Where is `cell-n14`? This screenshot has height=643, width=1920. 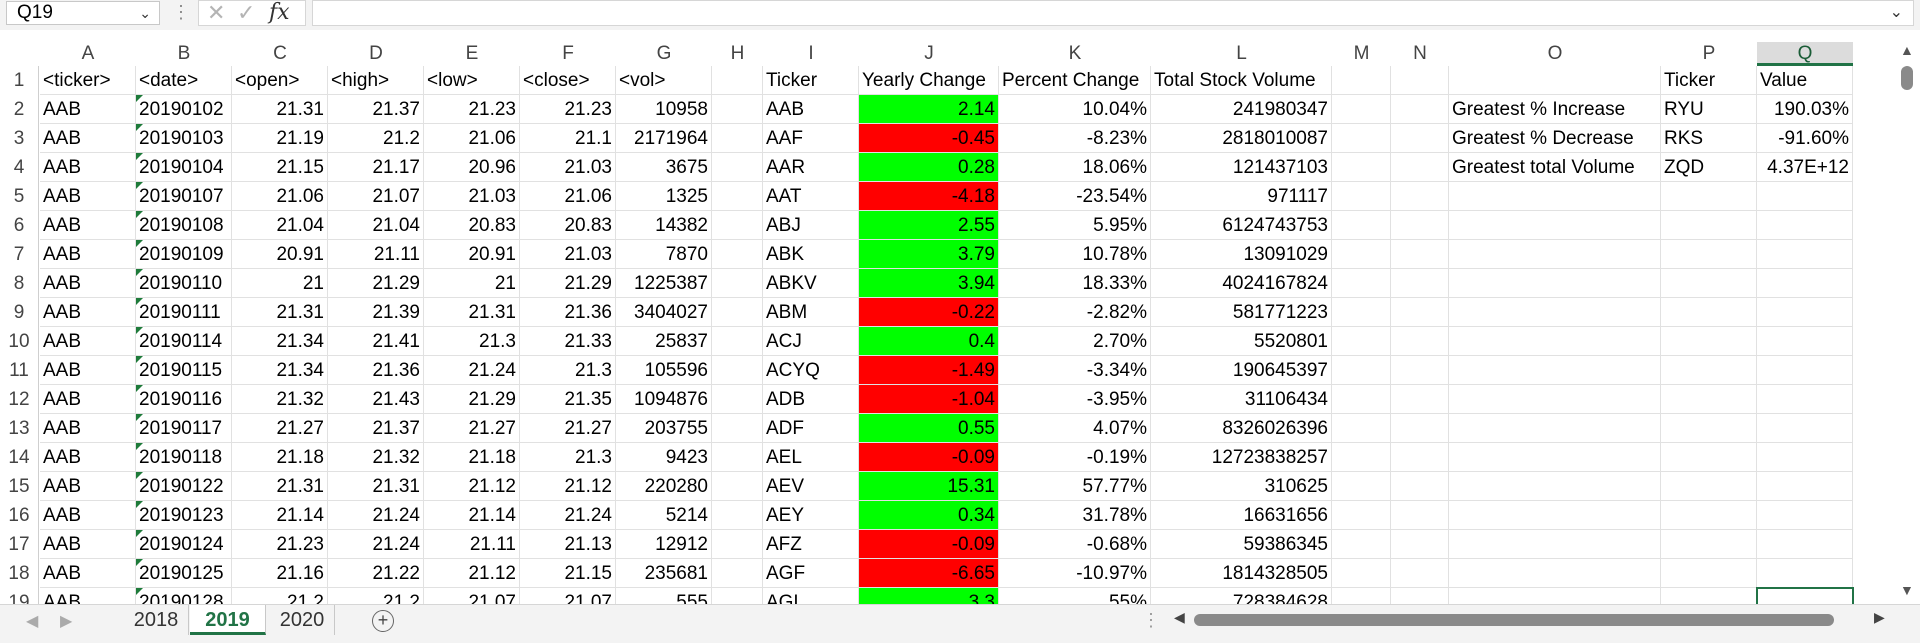
cell-n14 is located at coordinates (1420, 457).